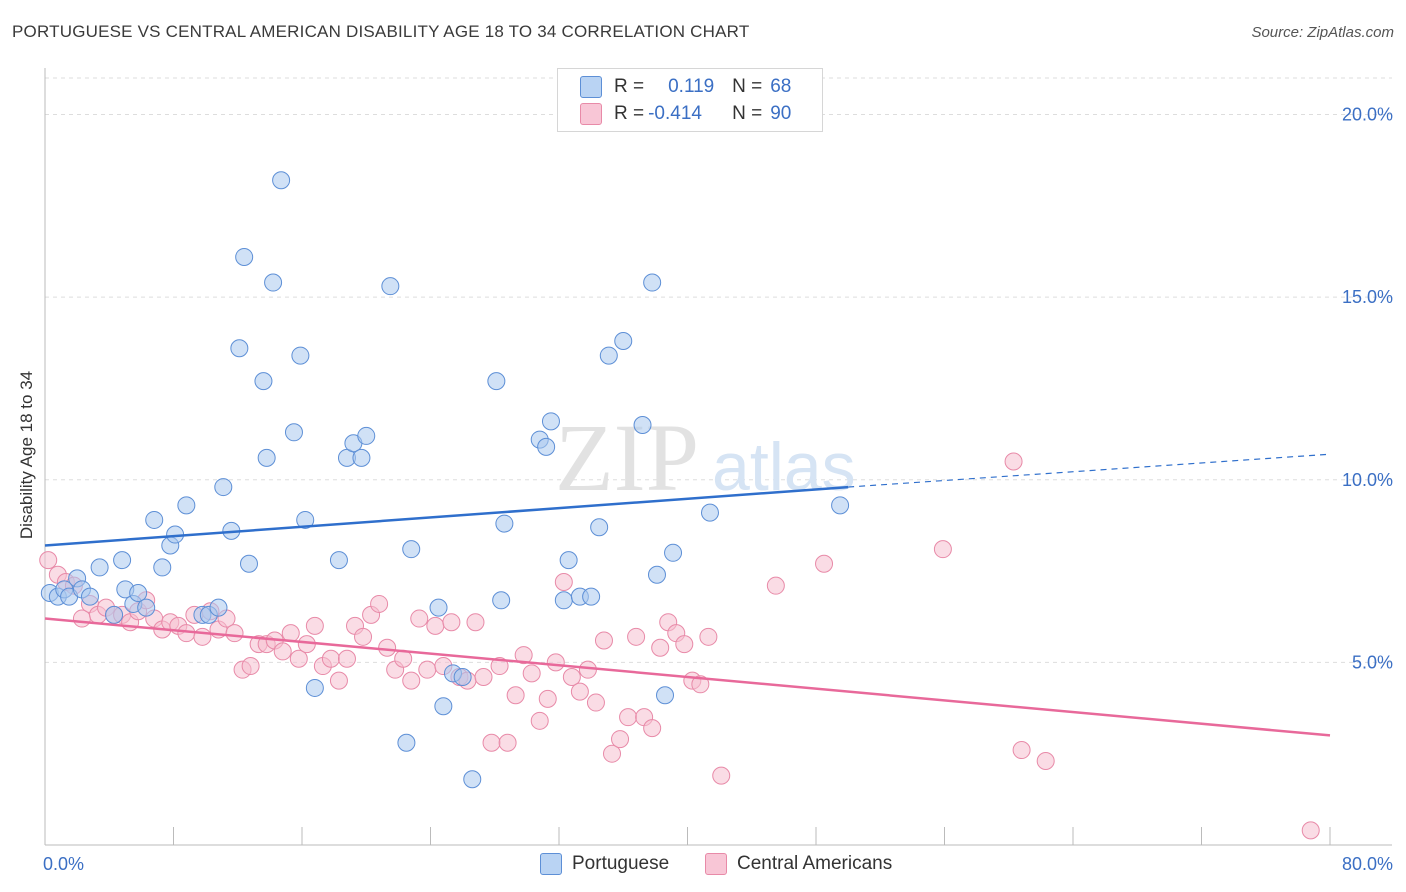  I want to click on legend-r-value: -0.414, so click(675, 113).